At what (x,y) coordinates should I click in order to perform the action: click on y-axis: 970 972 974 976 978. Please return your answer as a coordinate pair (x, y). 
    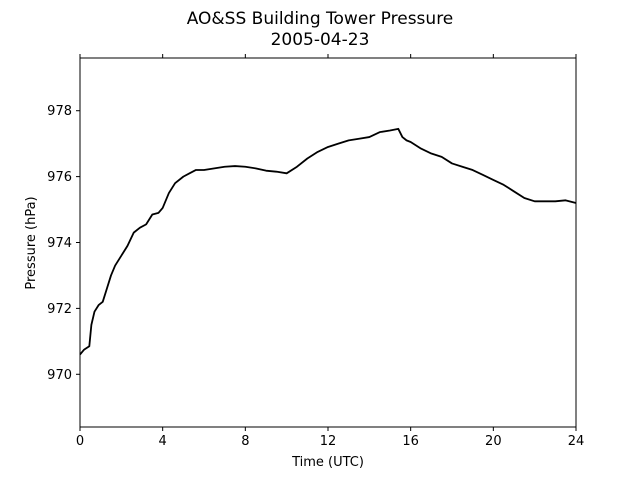
    Looking at the image, I should click on (63, 243).